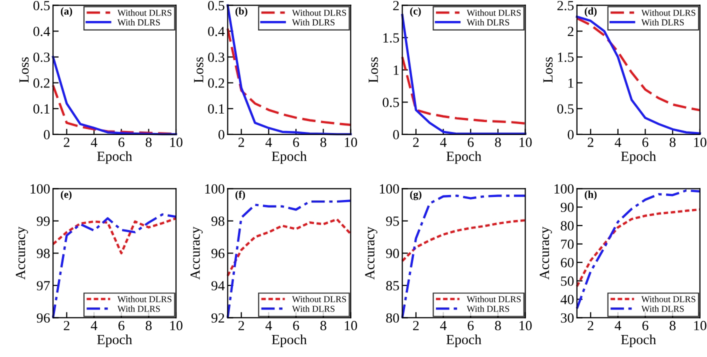 The image size is (707, 357). Describe the element at coordinates (391, 38) in the screenshot. I see `y-tick-label: 1.5` at that location.